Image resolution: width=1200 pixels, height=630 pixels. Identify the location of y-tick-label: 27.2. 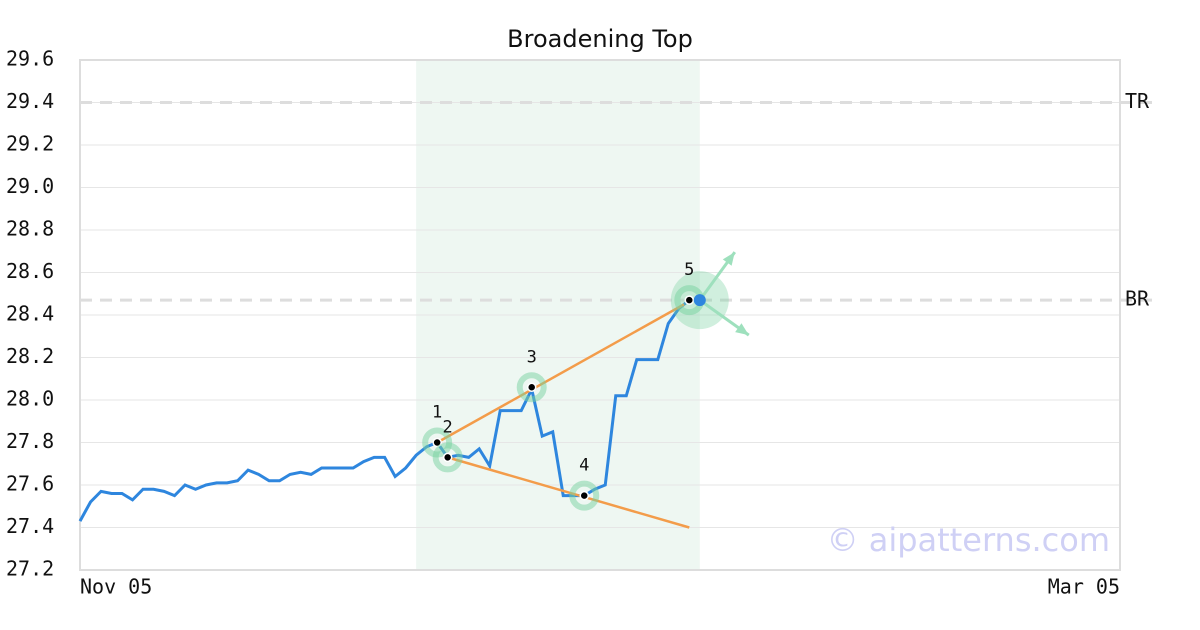
(30, 569).